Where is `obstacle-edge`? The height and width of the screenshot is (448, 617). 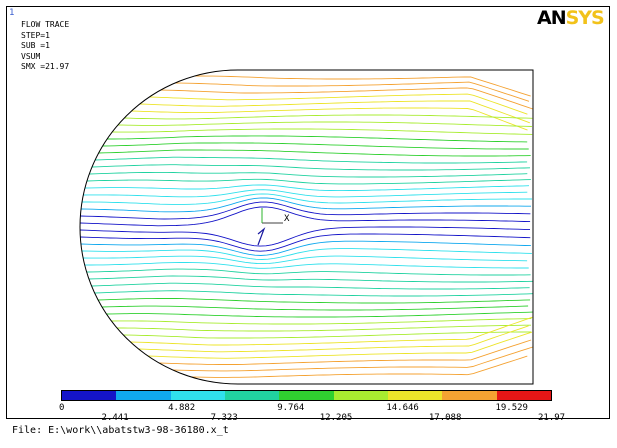 obstacle-edge is located at coordinates (261, 236).